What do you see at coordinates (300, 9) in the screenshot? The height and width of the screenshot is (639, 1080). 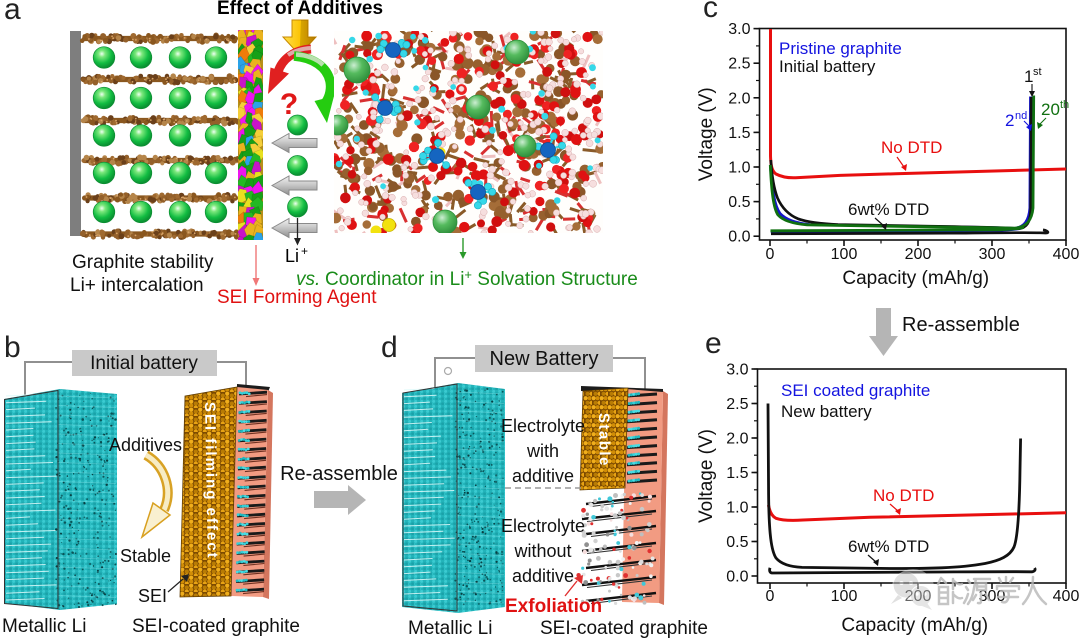 I see `svg-text: Effect of Additives` at bounding box center [300, 9].